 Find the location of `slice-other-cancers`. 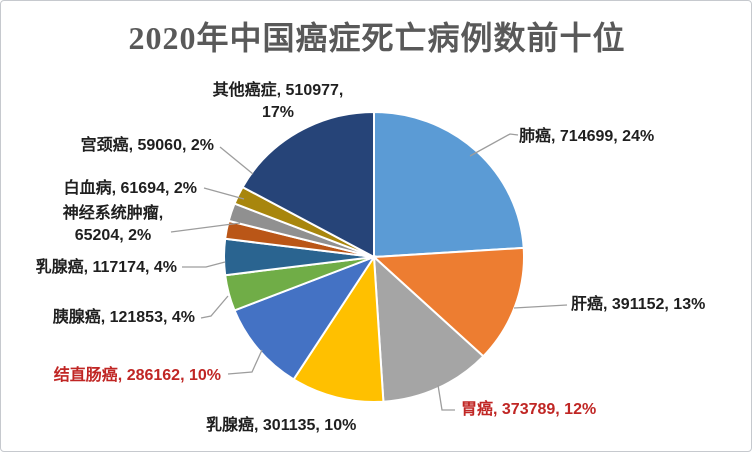

slice-other-cancers is located at coordinates (308, 184).